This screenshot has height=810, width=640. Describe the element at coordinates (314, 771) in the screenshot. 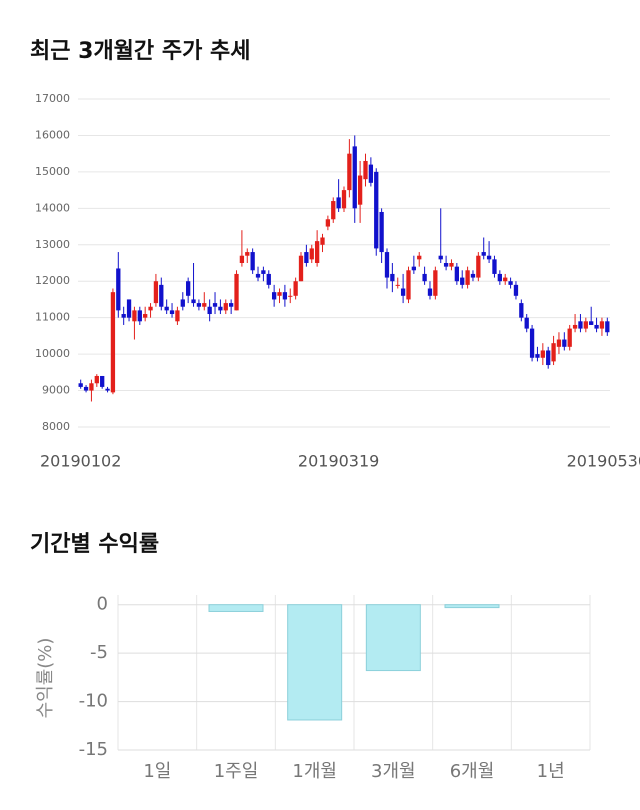

I see `x-tick-label: 1개월` at that location.